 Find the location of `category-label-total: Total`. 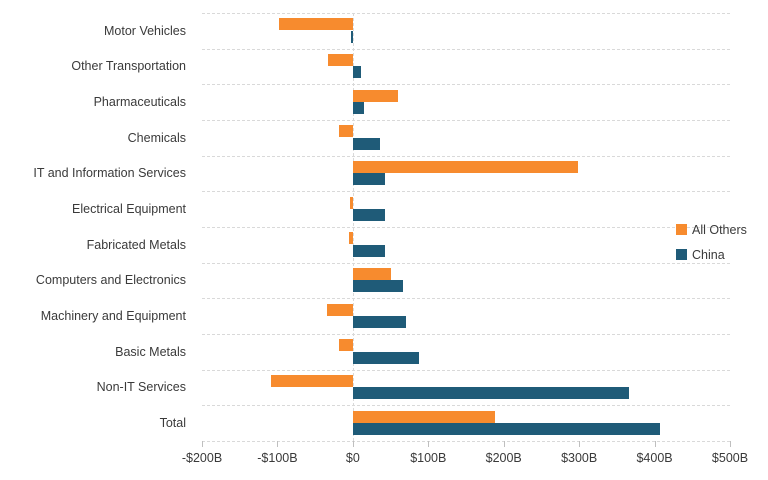

category-label-total: Total is located at coordinates (172, 423).